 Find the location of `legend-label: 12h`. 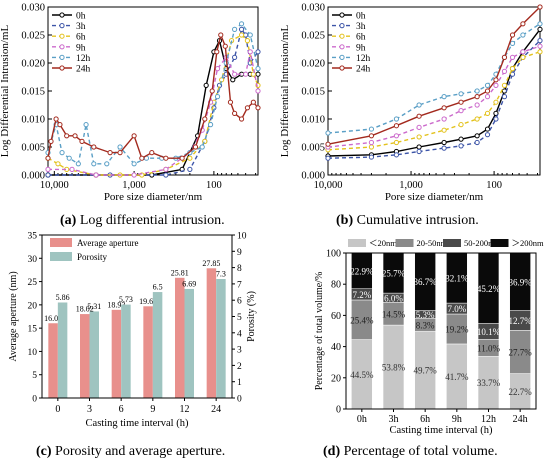

legend-label: 12h is located at coordinates (83, 59).